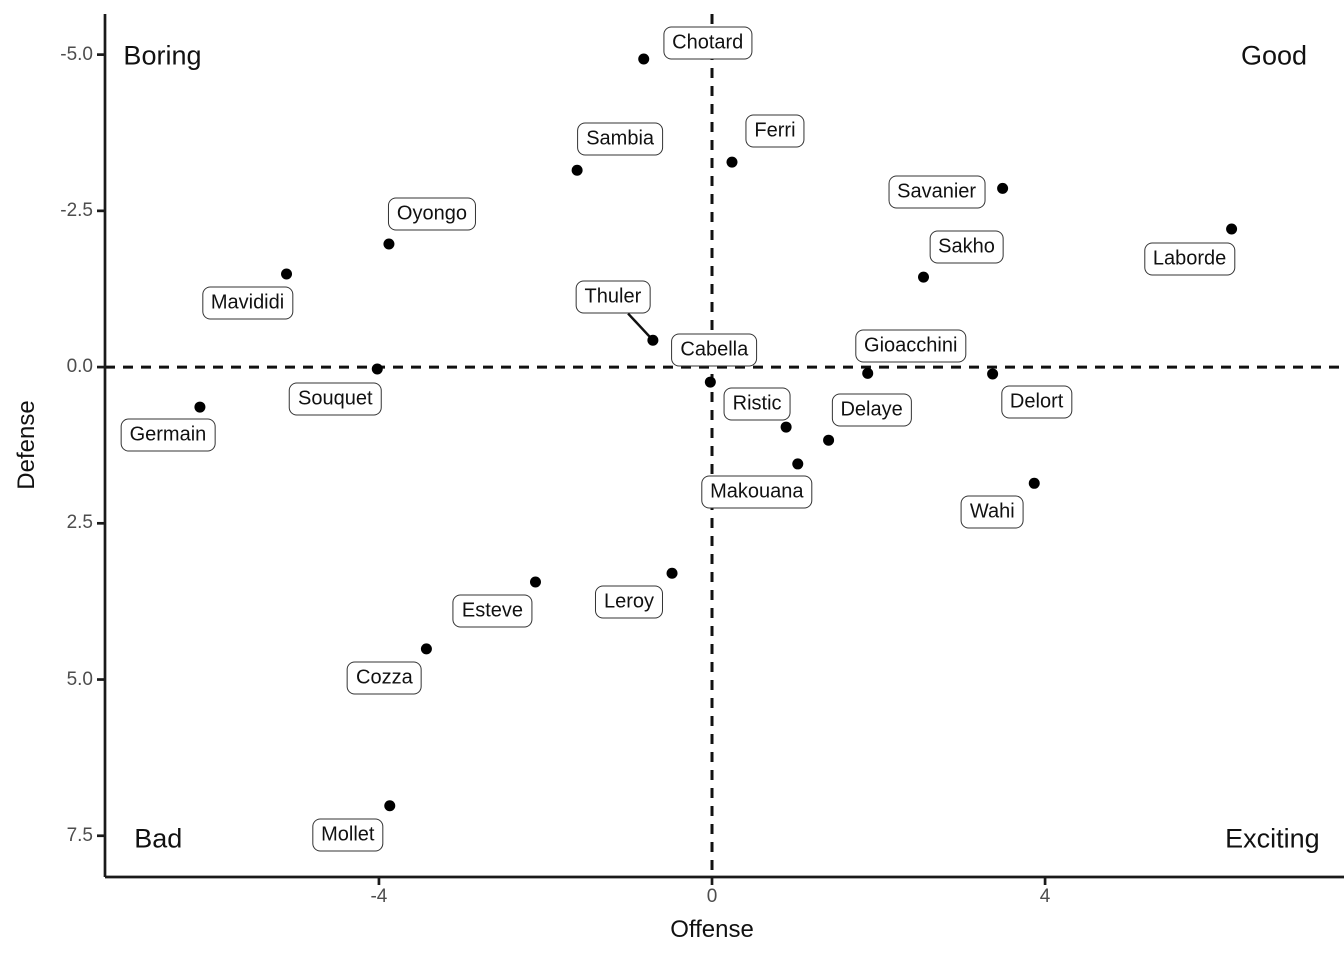  What do you see at coordinates (390, 806) in the screenshot?
I see `data-point-mollet` at bounding box center [390, 806].